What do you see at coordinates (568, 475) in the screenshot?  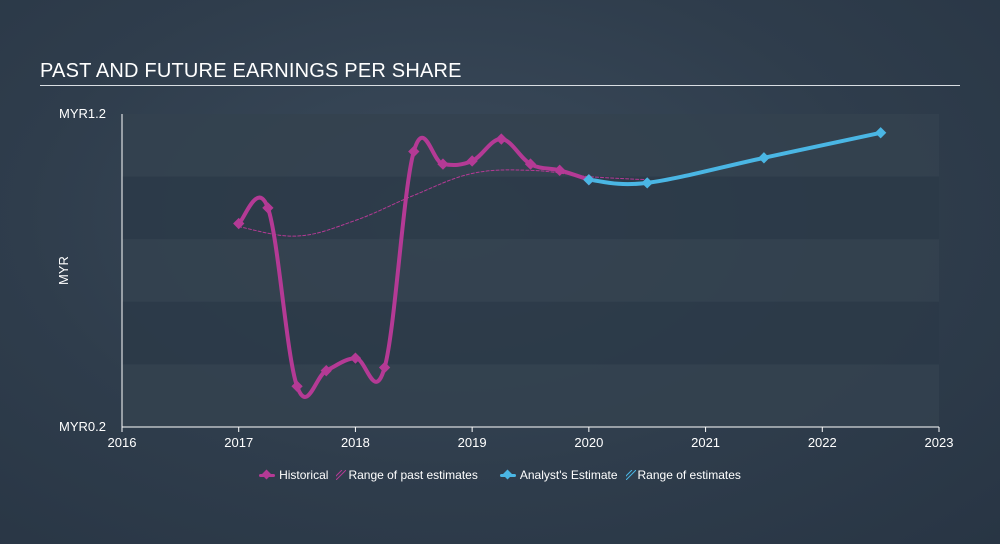 I see `legend-label-estimate: Analyst's Estimate` at bounding box center [568, 475].